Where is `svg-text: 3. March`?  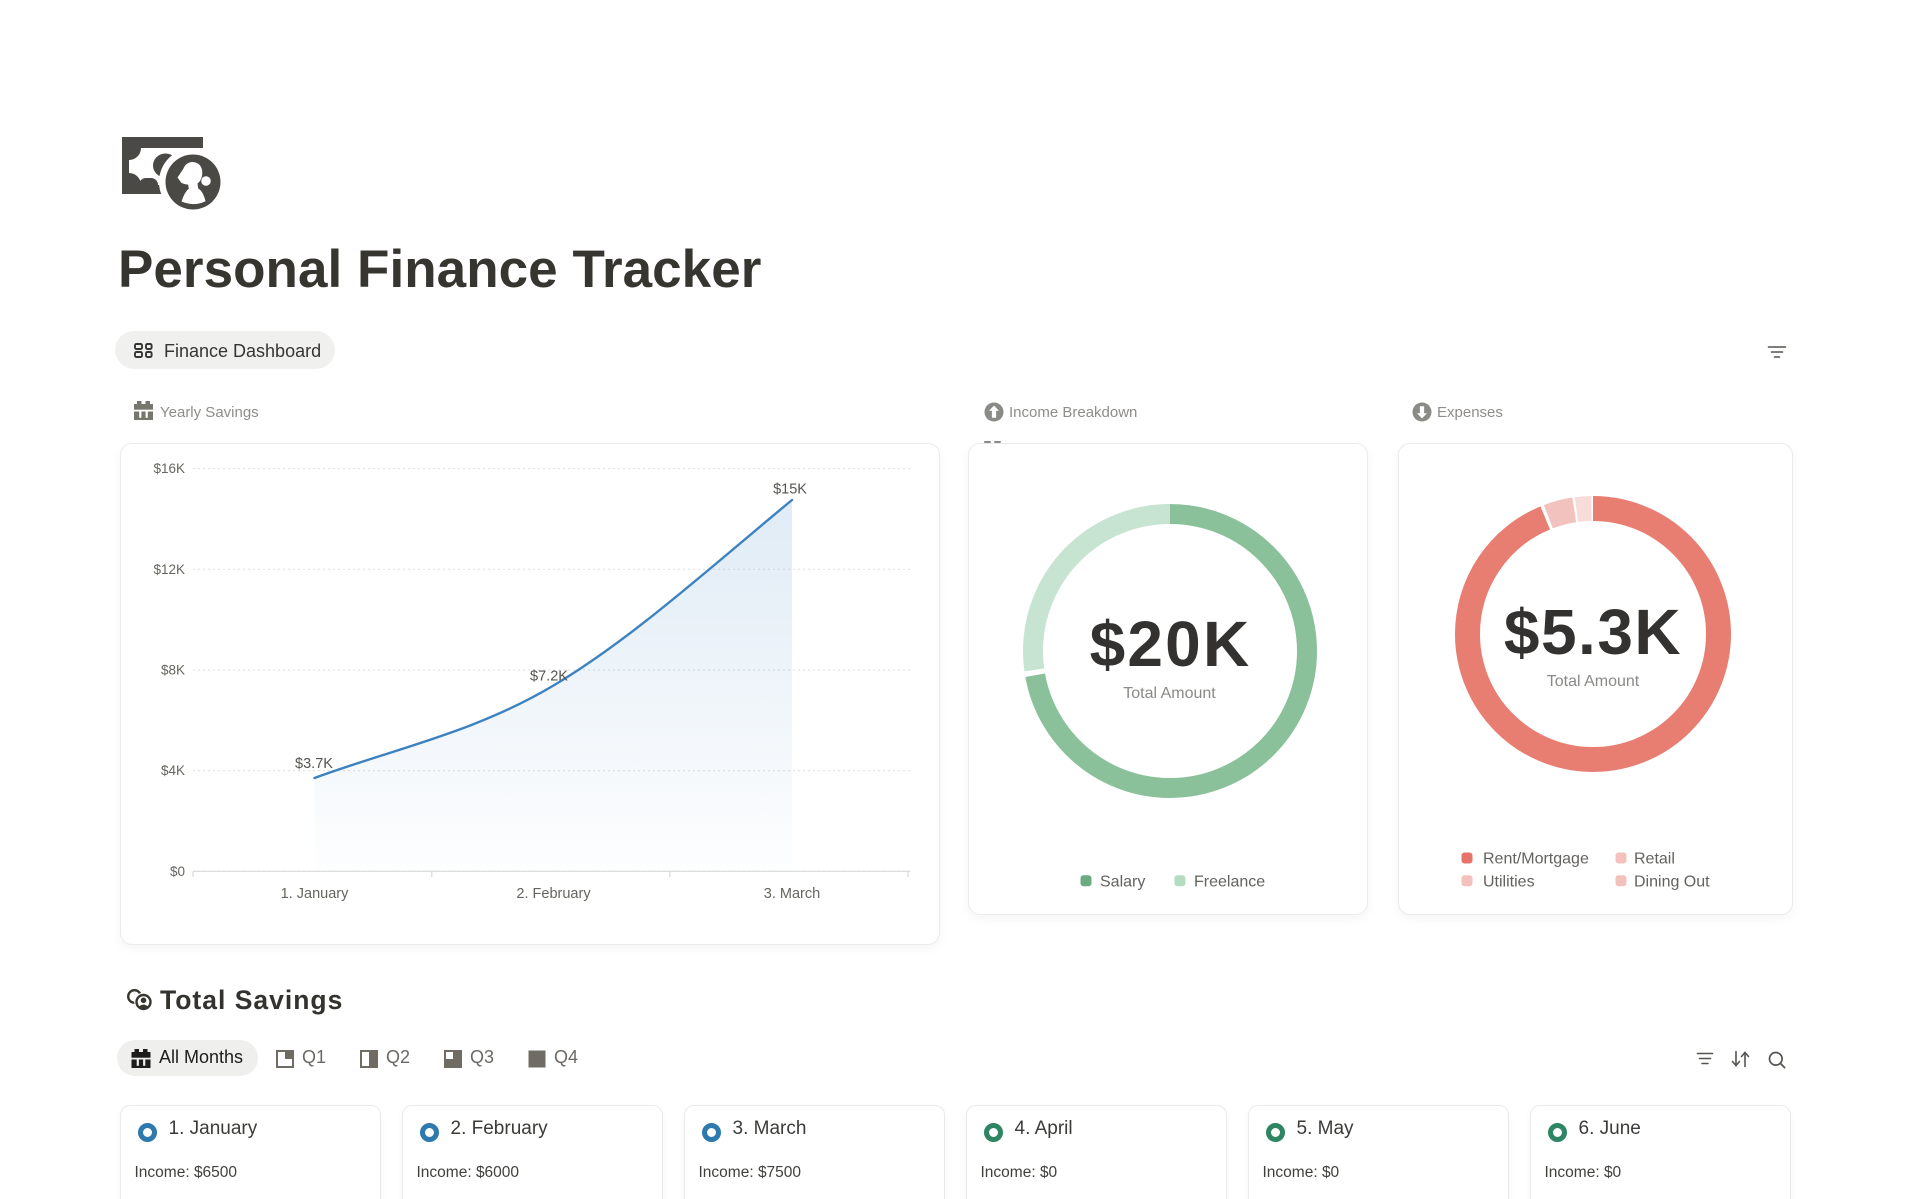
svg-text: 3. March is located at coordinates (792, 894).